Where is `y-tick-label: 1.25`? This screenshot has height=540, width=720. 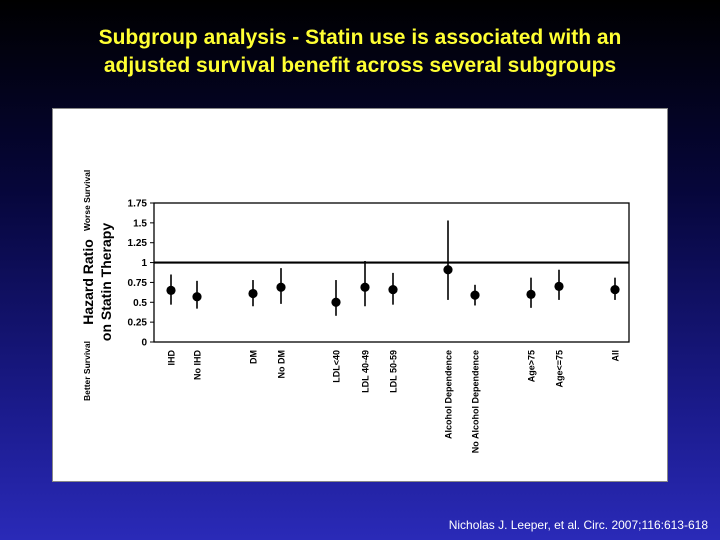 y-tick-label: 1.25 is located at coordinates (138, 243).